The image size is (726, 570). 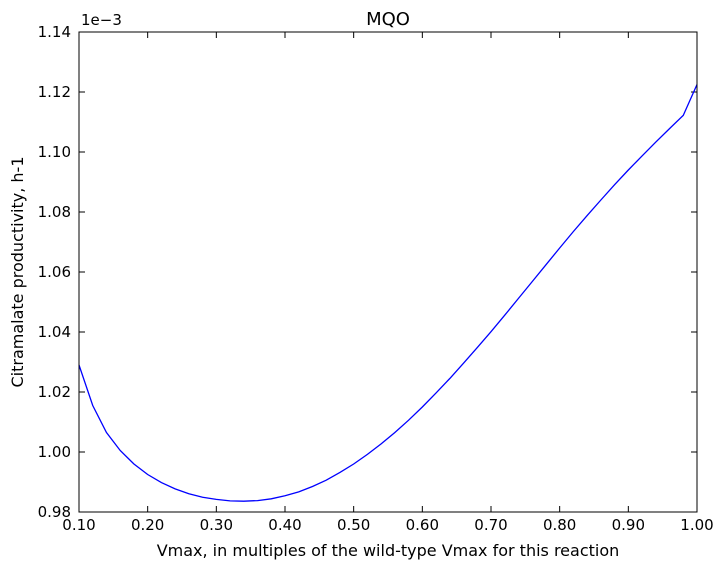 I want to click on y-tick-label: 1.00, so click(x=54, y=452).